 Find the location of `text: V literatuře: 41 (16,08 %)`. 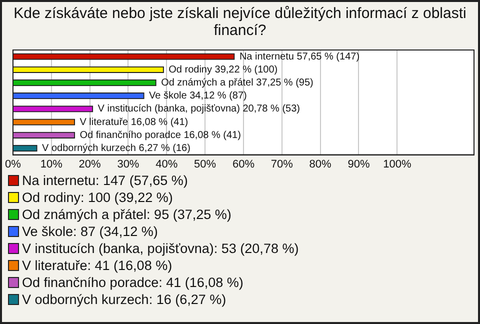

text: V literatuře: 41 (16,08 %) is located at coordinates (97, 265).